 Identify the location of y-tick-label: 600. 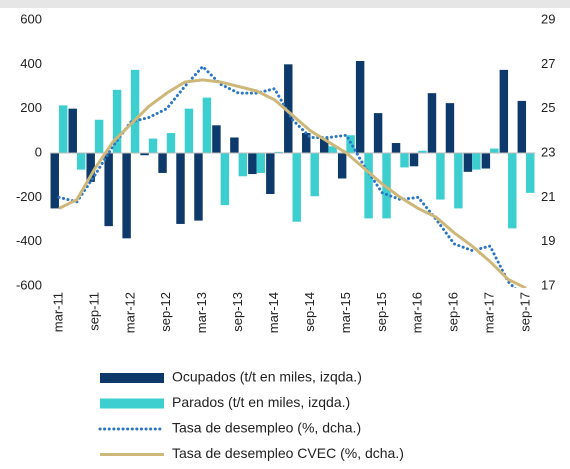
(31, 18).